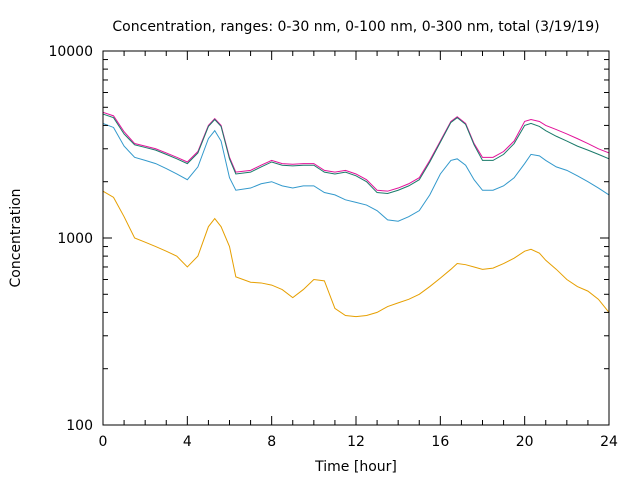  I want to click on y-tick-label: 1000, so click(75, 239).